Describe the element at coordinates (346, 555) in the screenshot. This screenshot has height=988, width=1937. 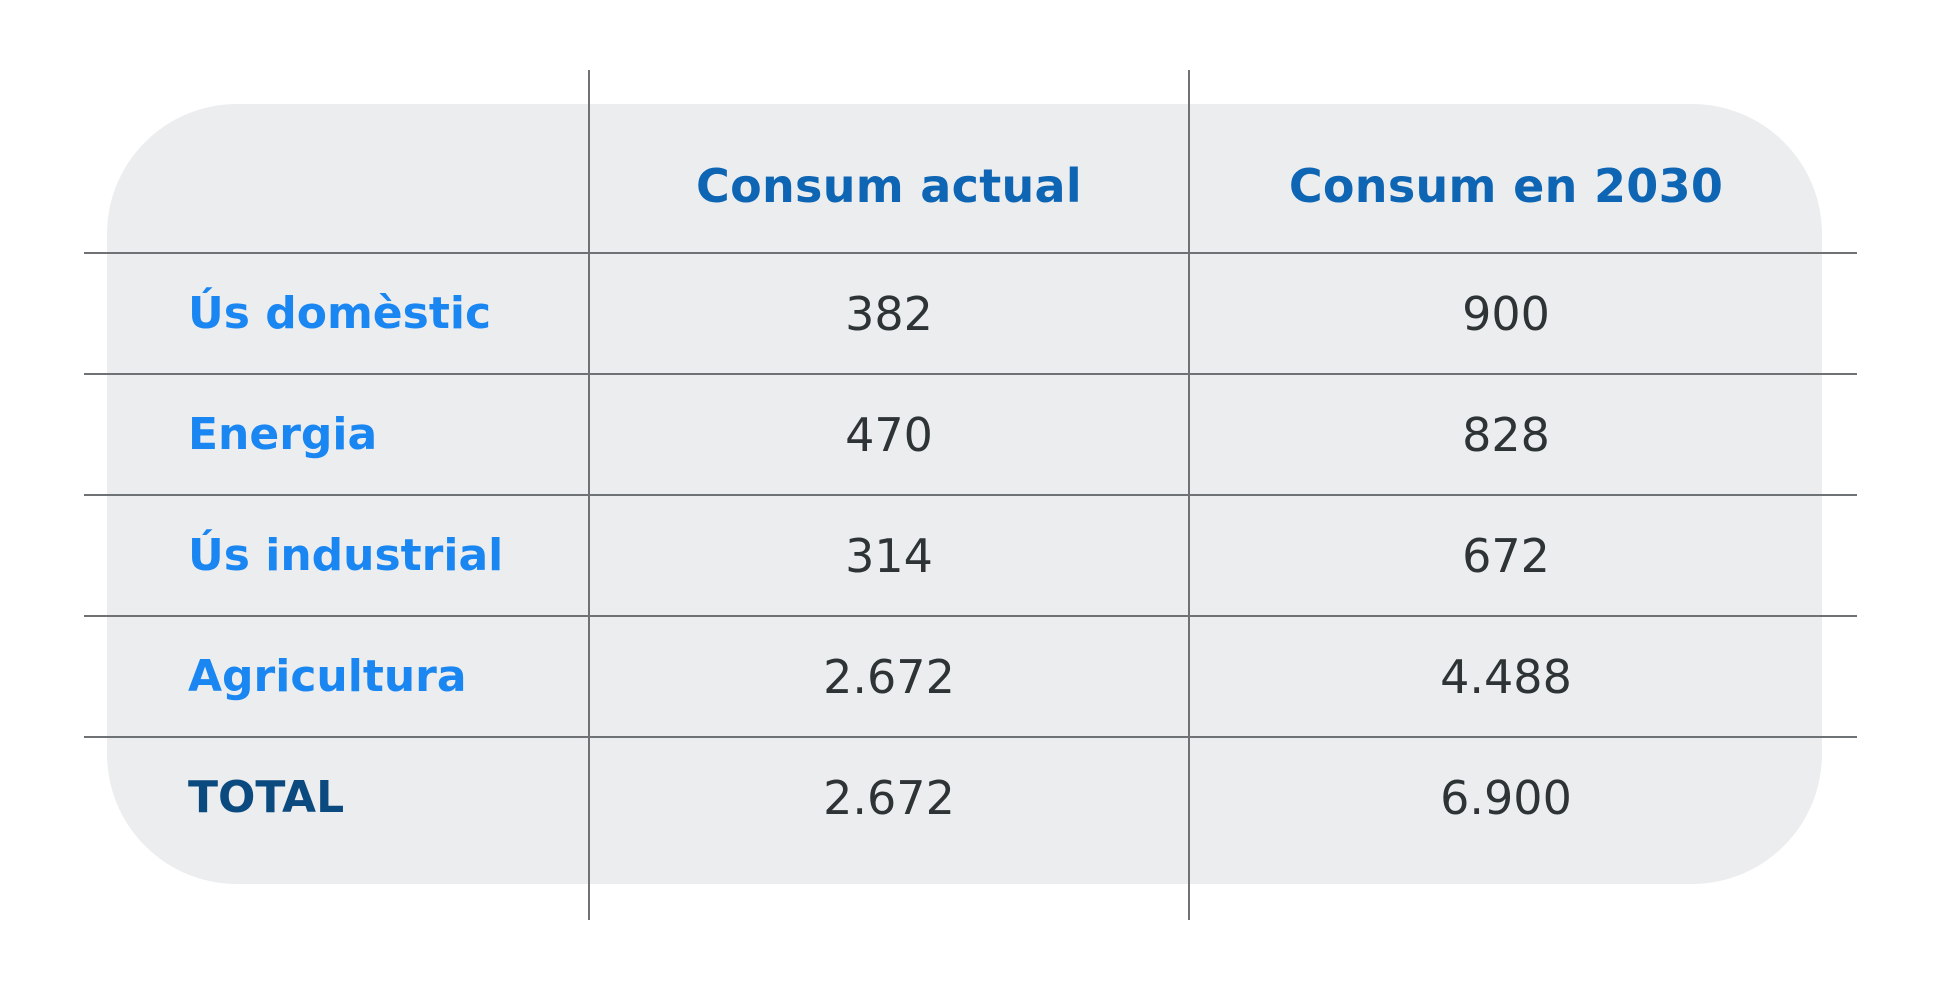
I see `row-label: Ús industrial` at that location.